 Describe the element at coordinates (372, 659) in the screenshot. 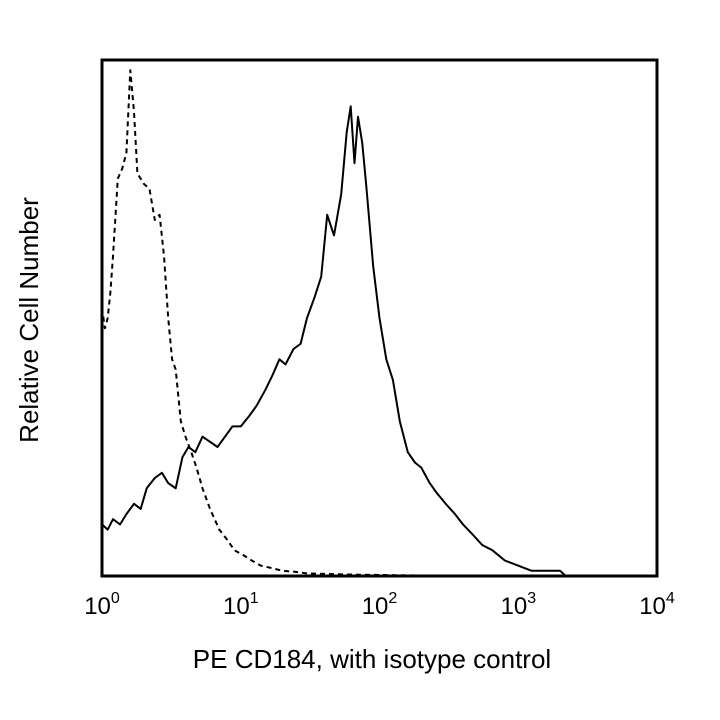

I see `x-axis-title: PE CD184, with isotype control` at that location.